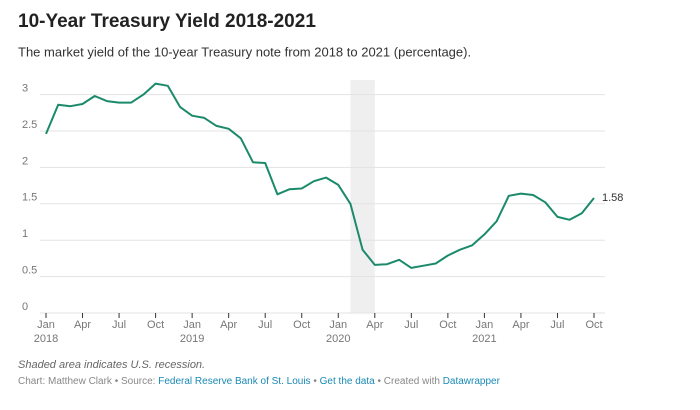  Describe the element at coordinates (29, 271) in the screenshot. I see `y-tick-label: 0.5` at that location.